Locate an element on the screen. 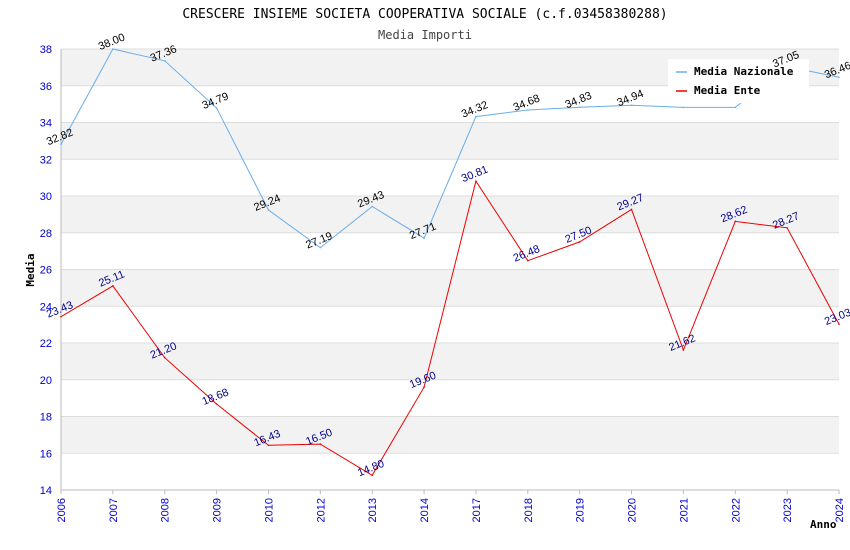 The image size is (850, 550). y-tick-label: 36 is located at coordinates (46, 87).